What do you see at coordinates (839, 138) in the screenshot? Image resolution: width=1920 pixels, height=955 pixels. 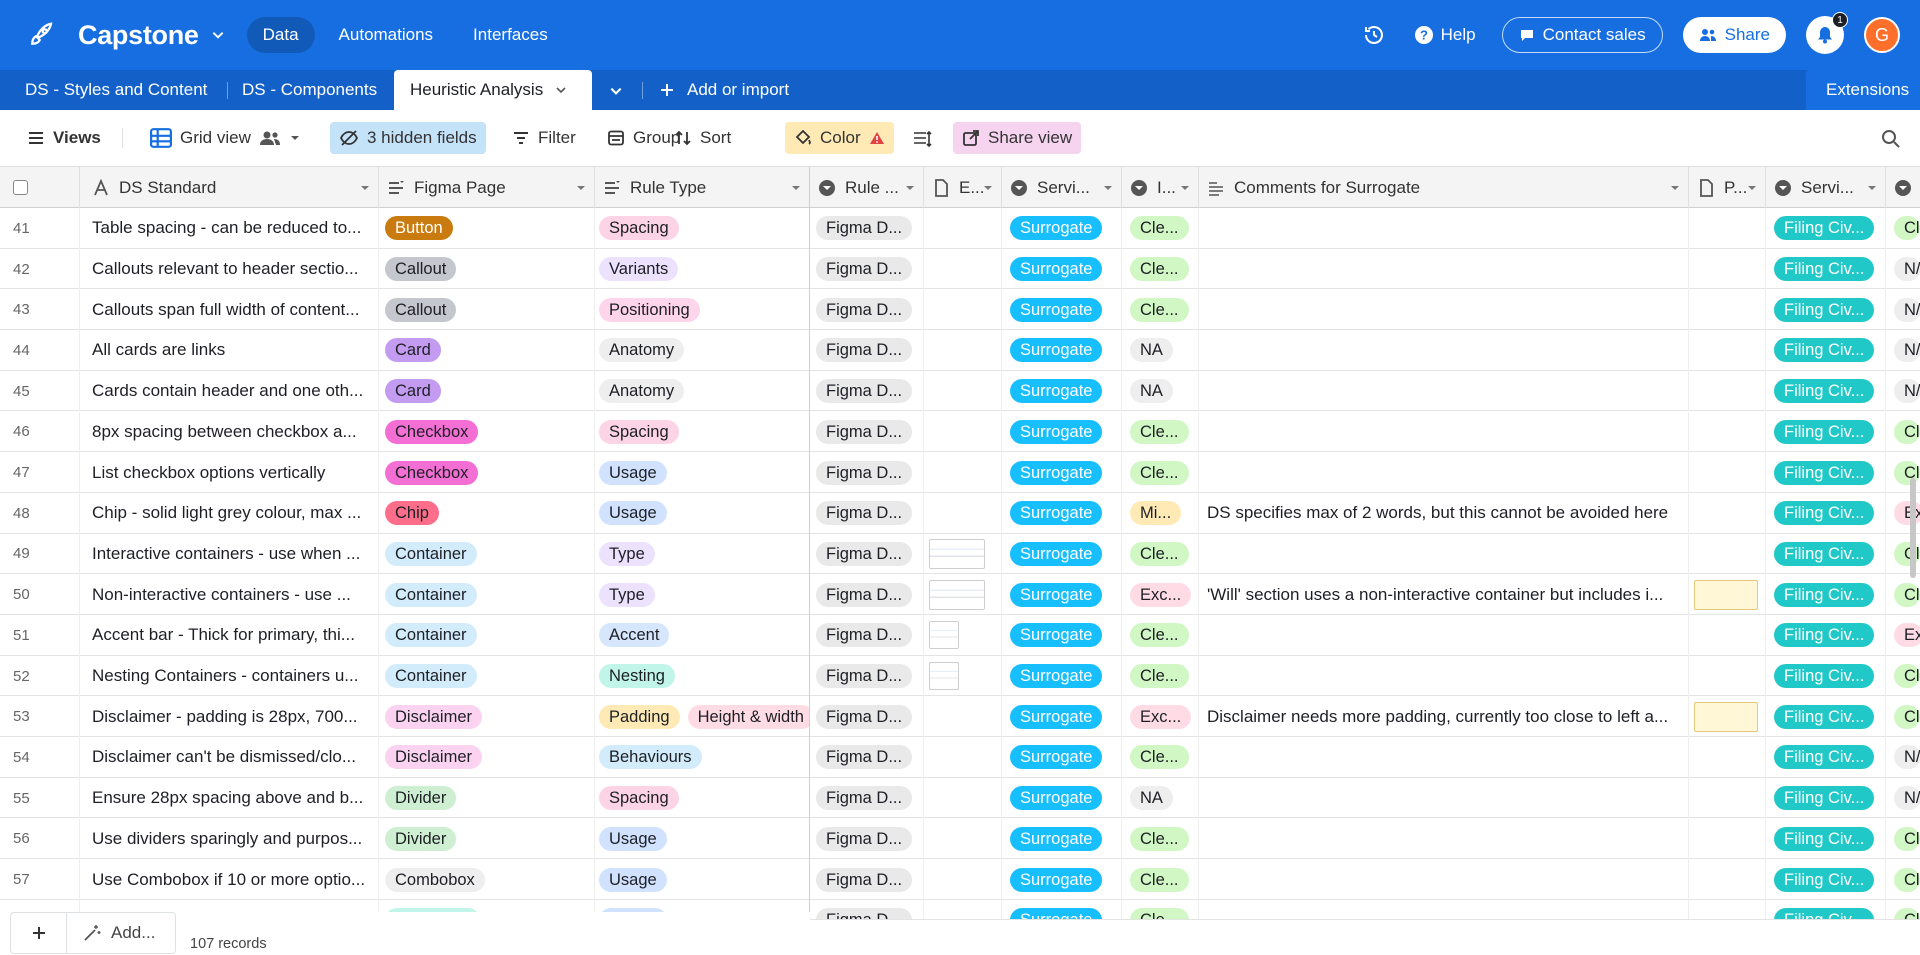 I see `color-button: Color` at bounding box center [839, 138].